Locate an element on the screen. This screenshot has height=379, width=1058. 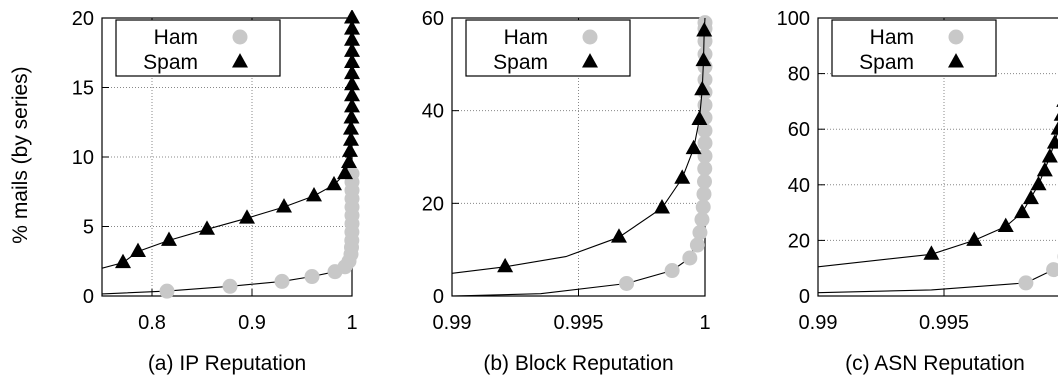
y-tick-label: 5 is located at coordinates (88, 228).